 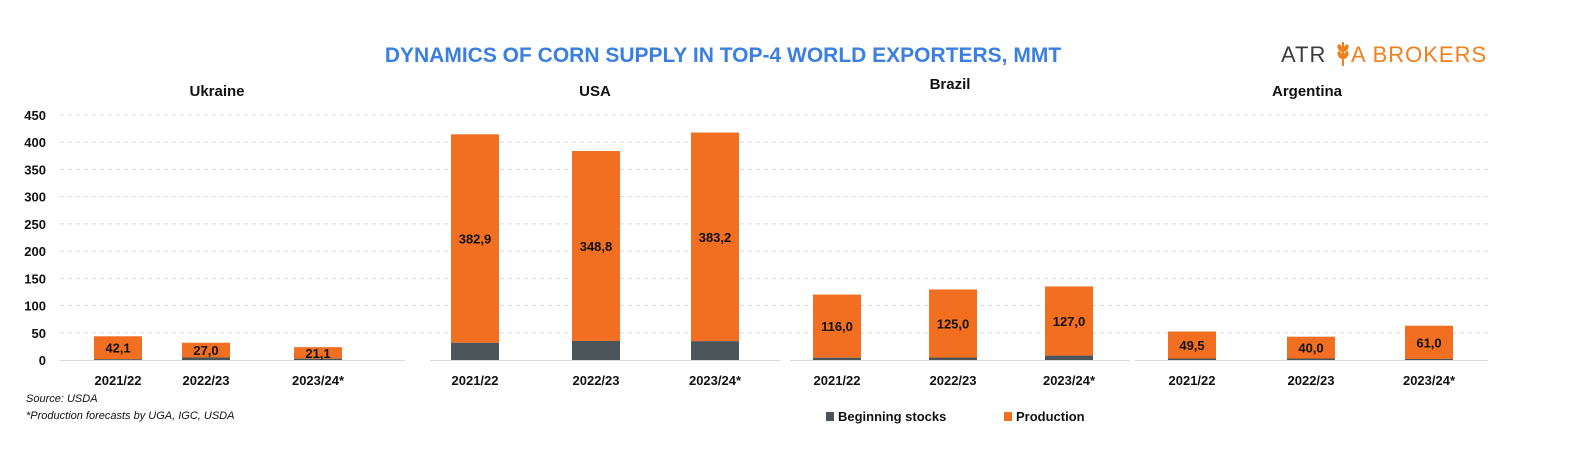 What do you see at coordinates (216, 91) in the screenshot?
I see `panel-title: Ukraine` at bounding box center [216, 91].